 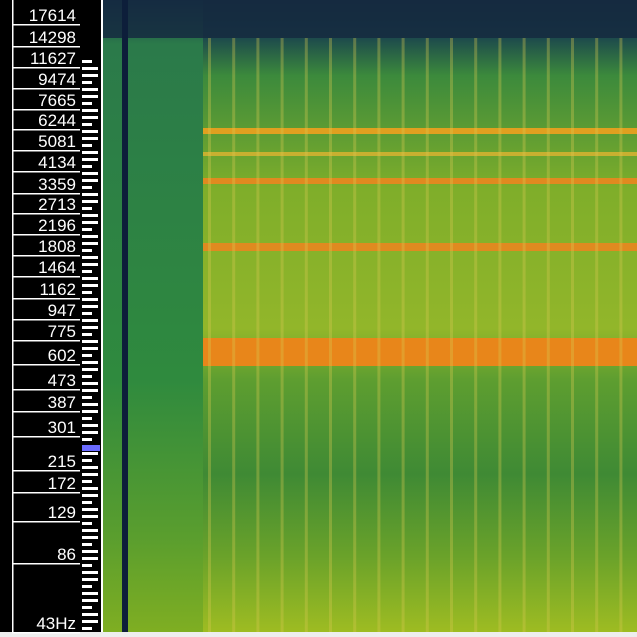 I want to click on frequency-label: 17614, so click(x=52, y=15).